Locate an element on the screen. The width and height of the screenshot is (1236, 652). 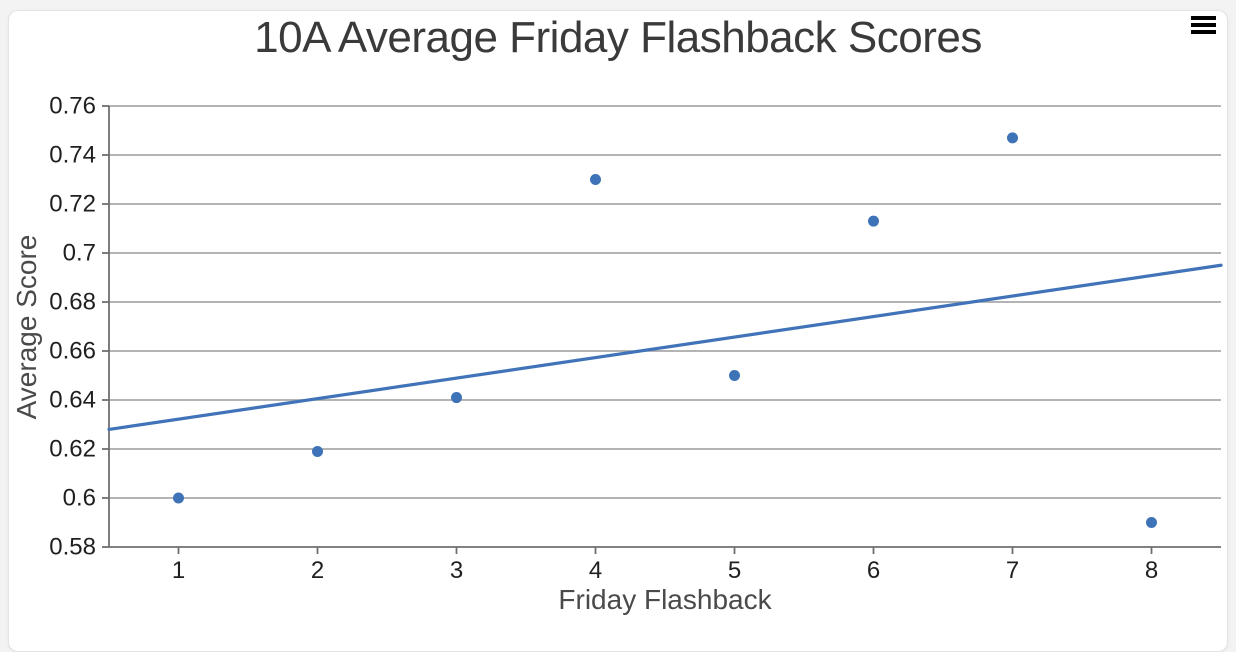
chart-context-menu-button is located at coordinates (1203, 25).